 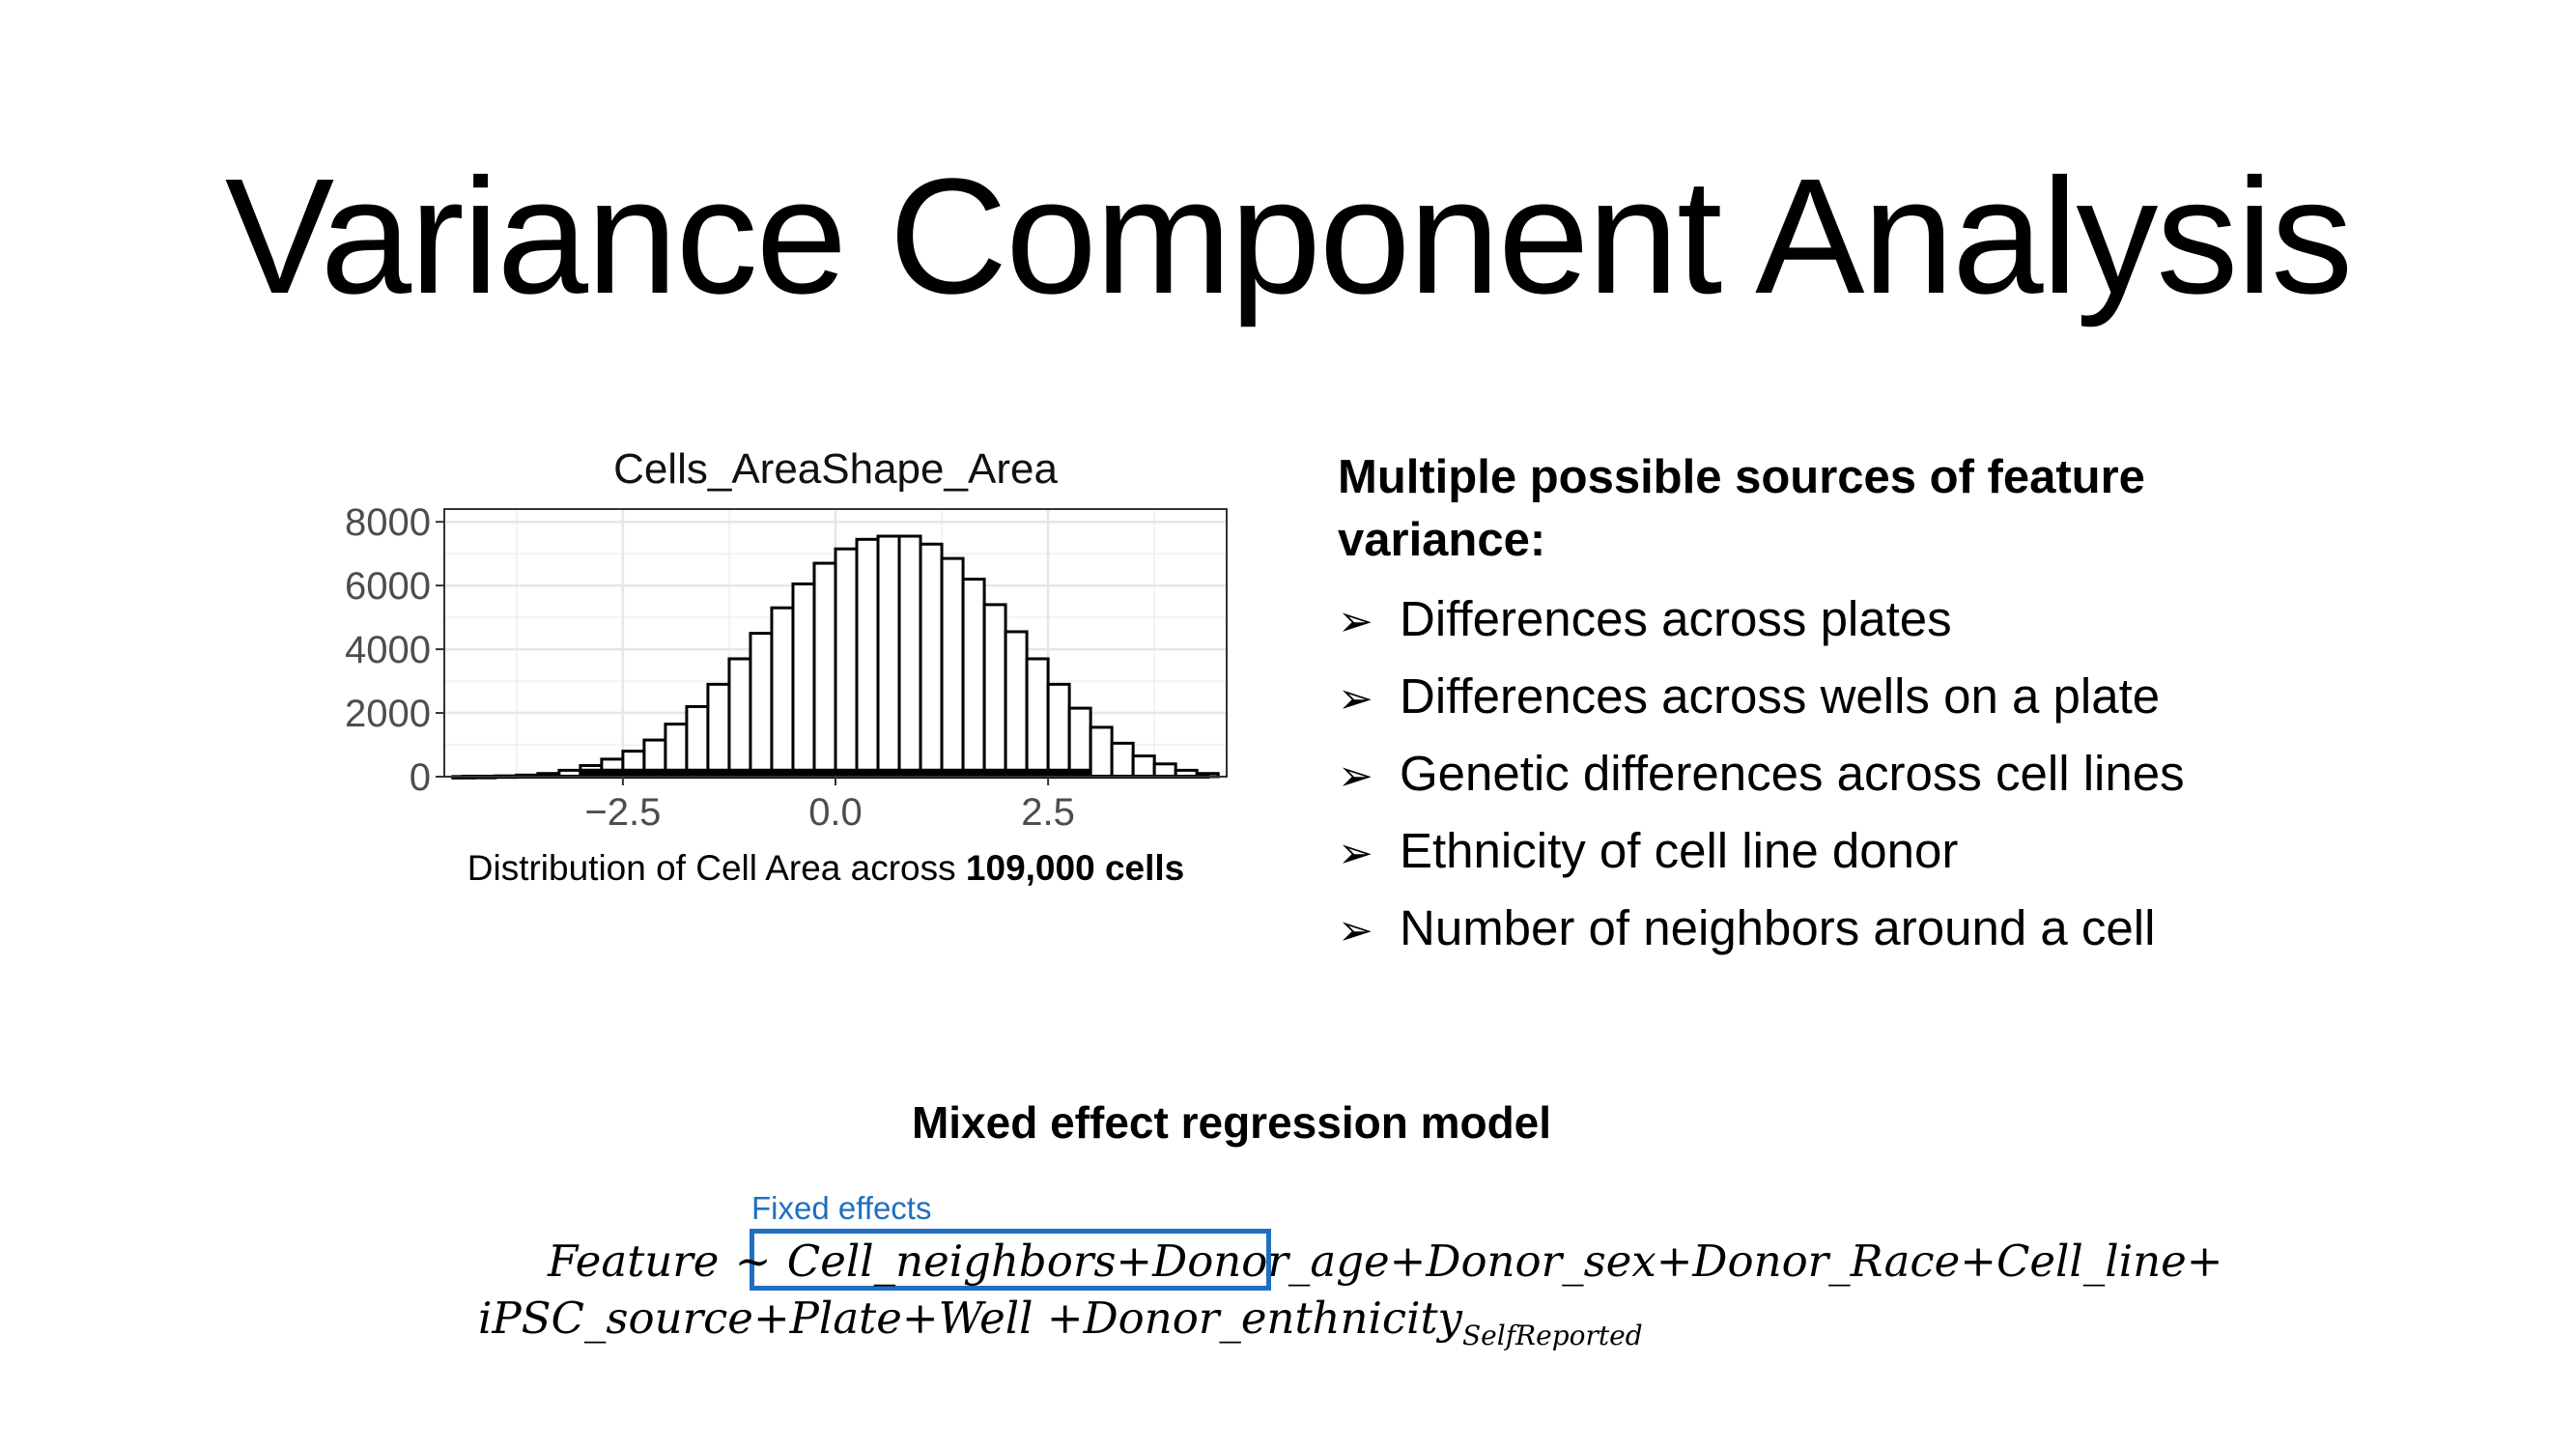 I want to click on chart-title: Cells_AreaShape_Area, so click(x=835, y=469).